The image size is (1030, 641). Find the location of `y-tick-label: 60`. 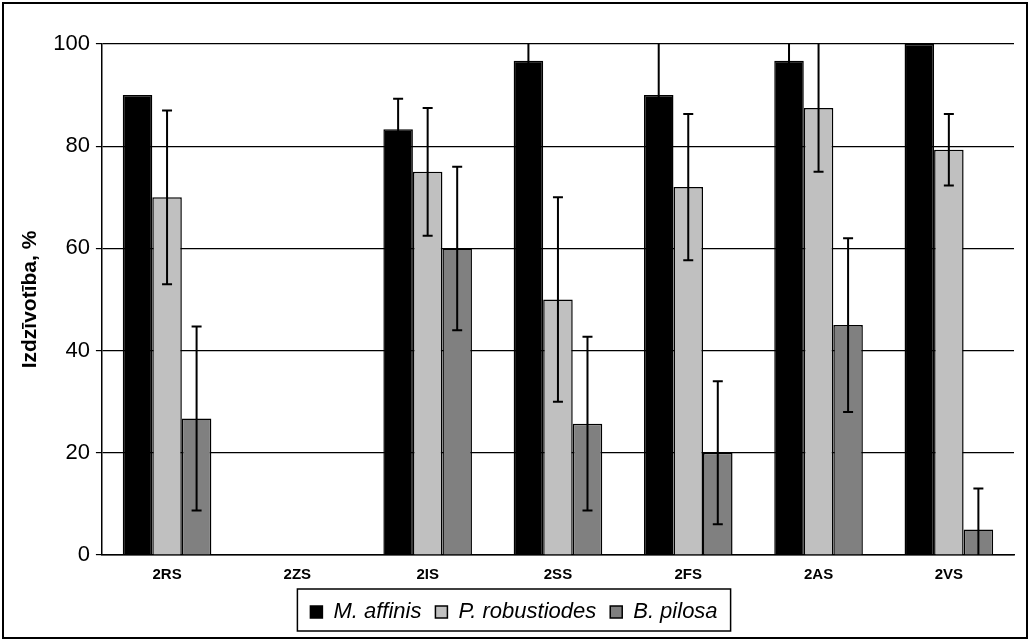

y-tick-label: 60 is located at coordinates (77, 247).